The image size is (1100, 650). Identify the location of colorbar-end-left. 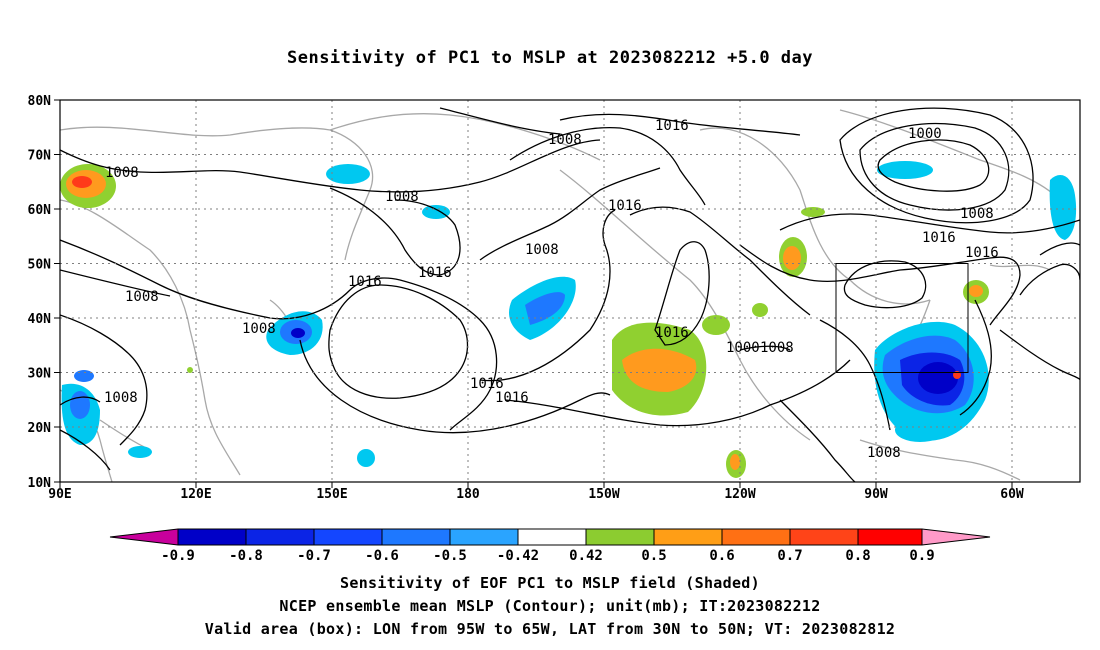
(144, 537).